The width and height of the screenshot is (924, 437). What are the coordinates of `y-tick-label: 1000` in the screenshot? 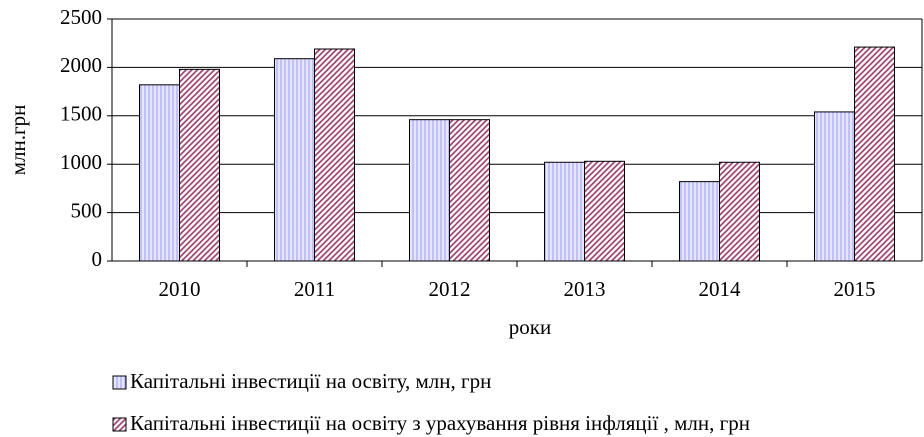 It's located at (81, 162).